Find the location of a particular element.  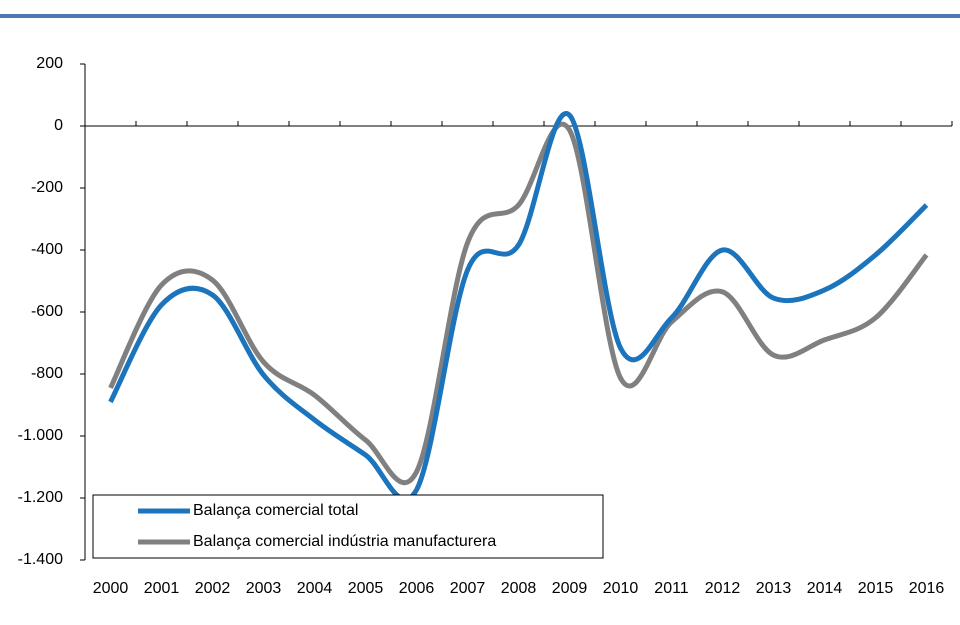

x-tick-label: 2009 is located at coordinates (570, 588).